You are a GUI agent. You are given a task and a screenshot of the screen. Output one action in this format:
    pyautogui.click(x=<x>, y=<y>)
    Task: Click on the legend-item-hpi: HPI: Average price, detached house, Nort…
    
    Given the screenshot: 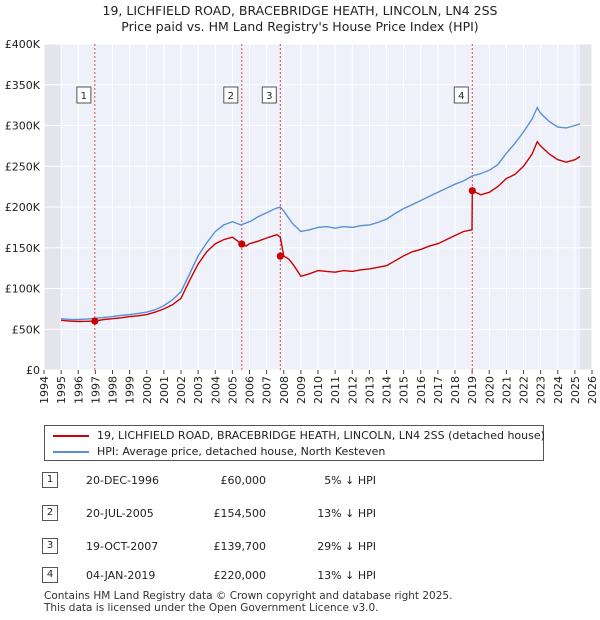 What is the action you would take?
    pyautogui.click(x=219, y=452)
    